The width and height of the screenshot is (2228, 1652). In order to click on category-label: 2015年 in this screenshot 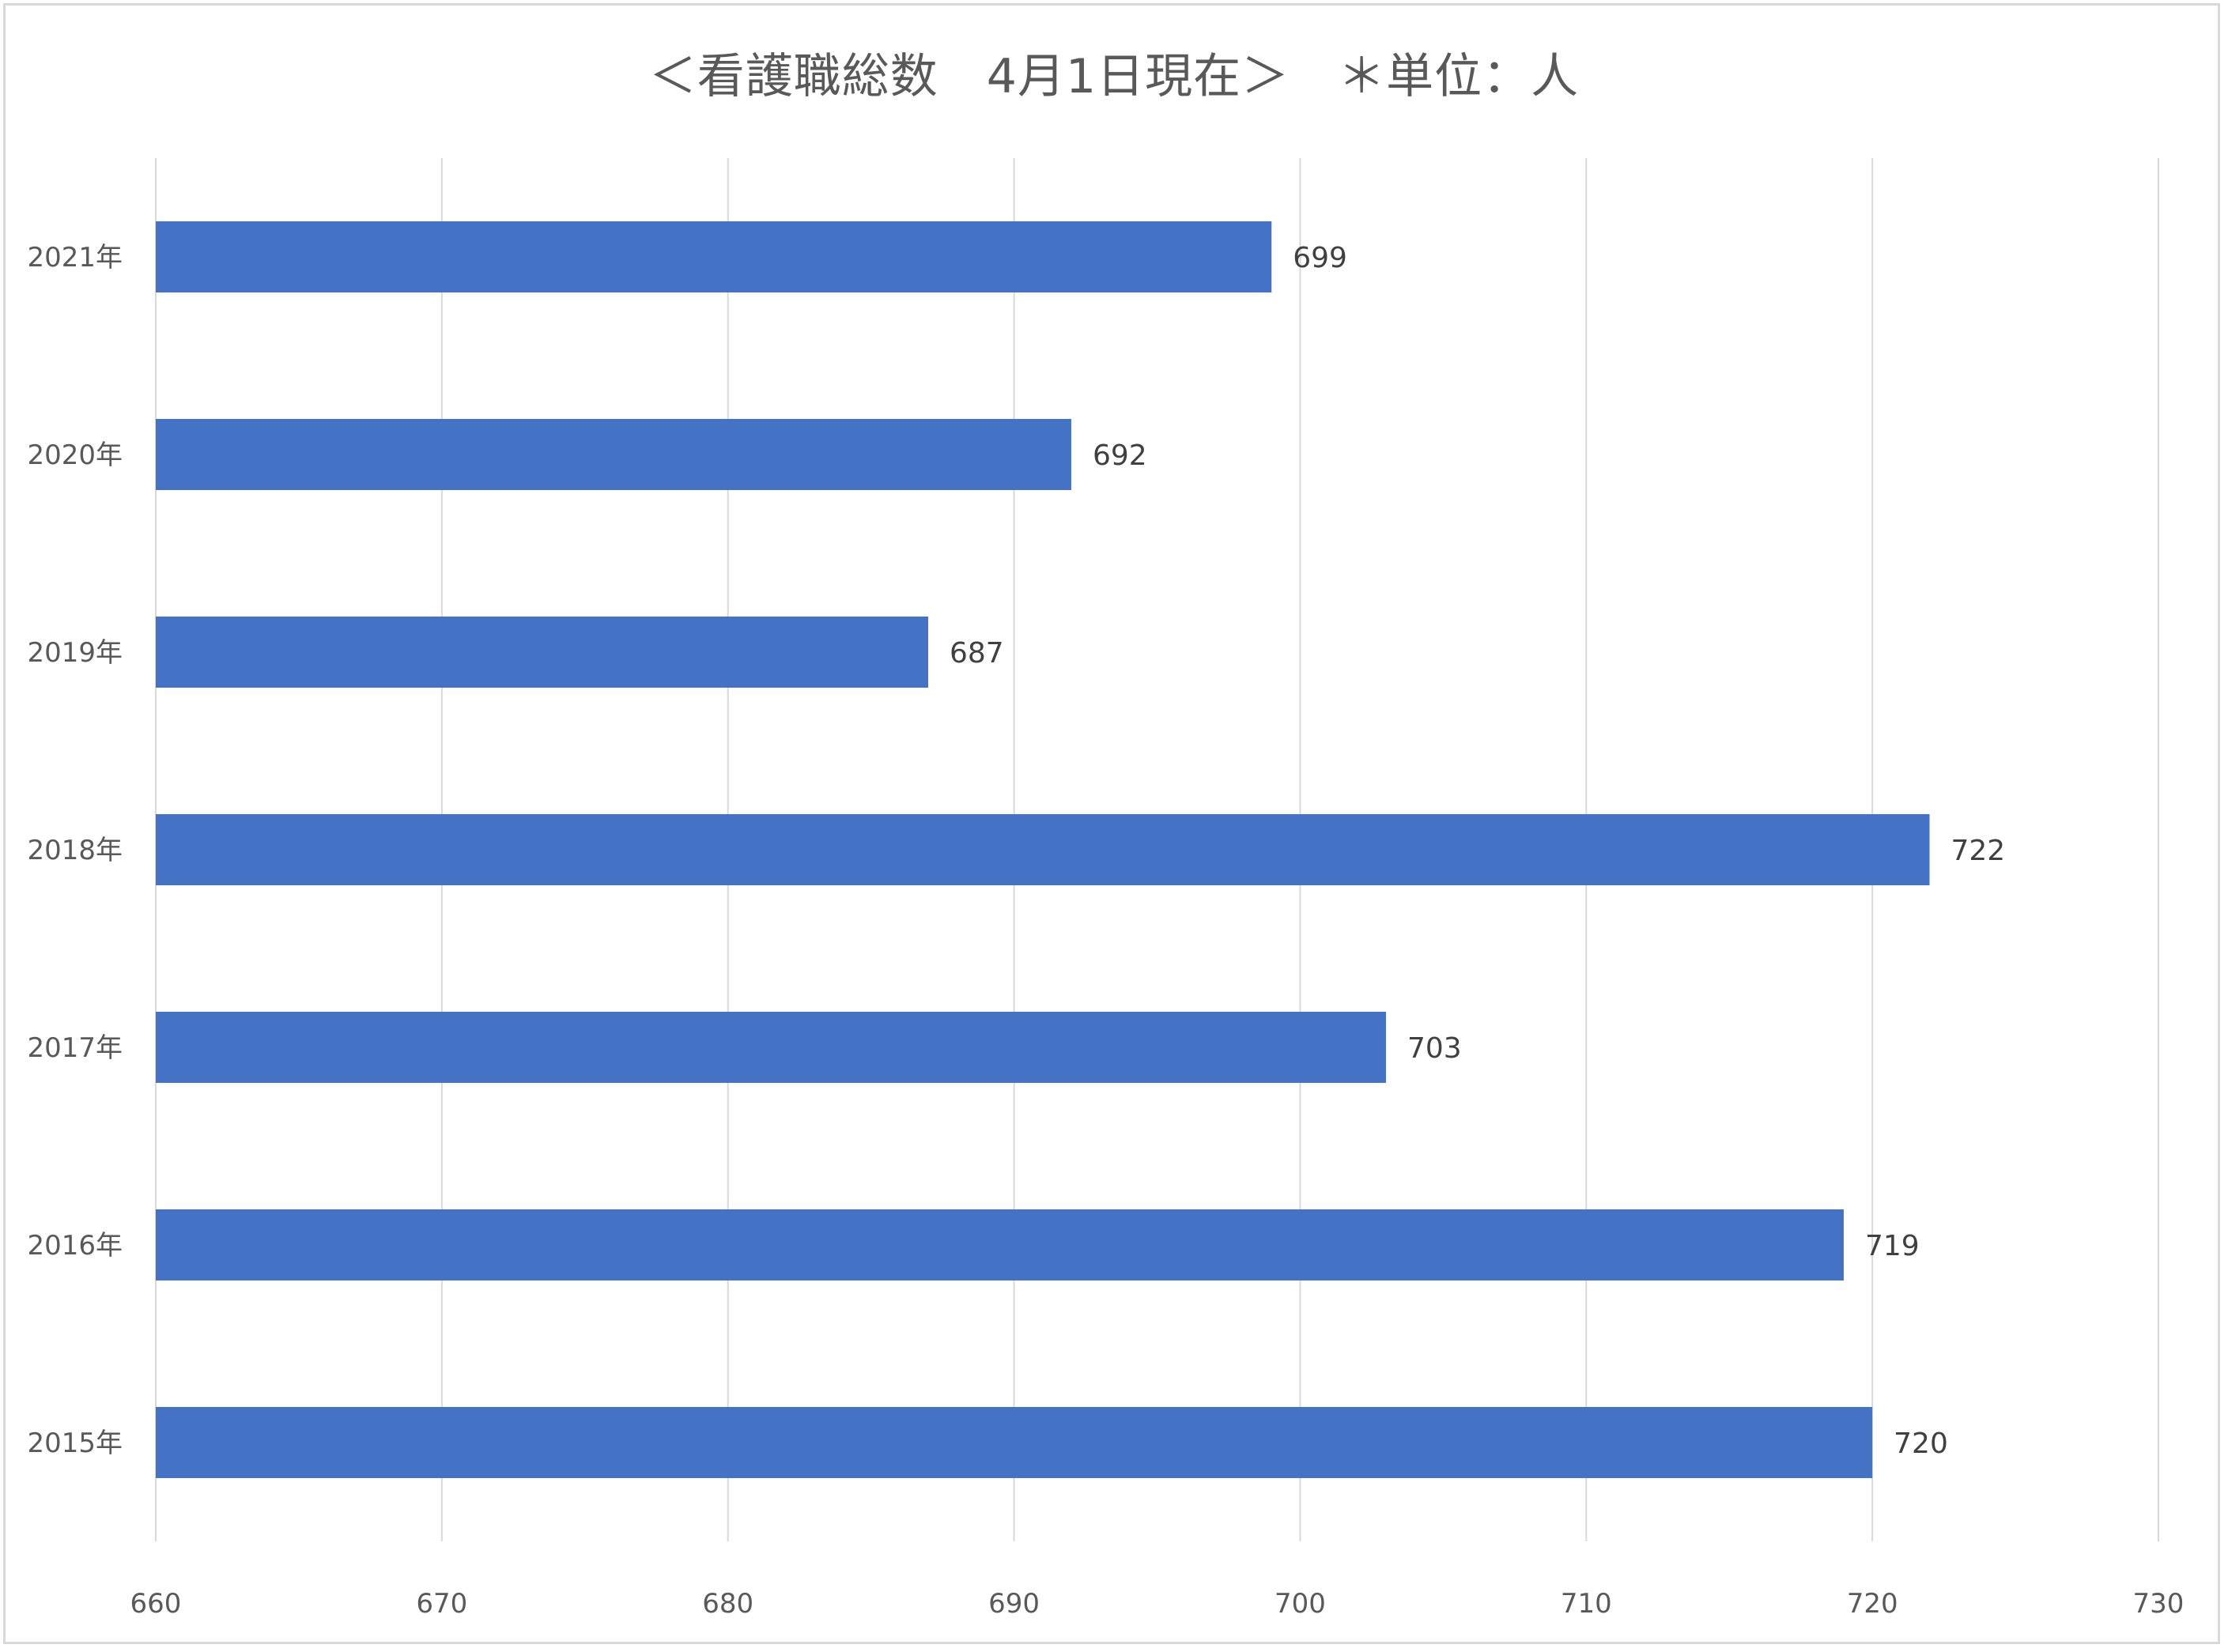, I will do `click(75, 1443)`.